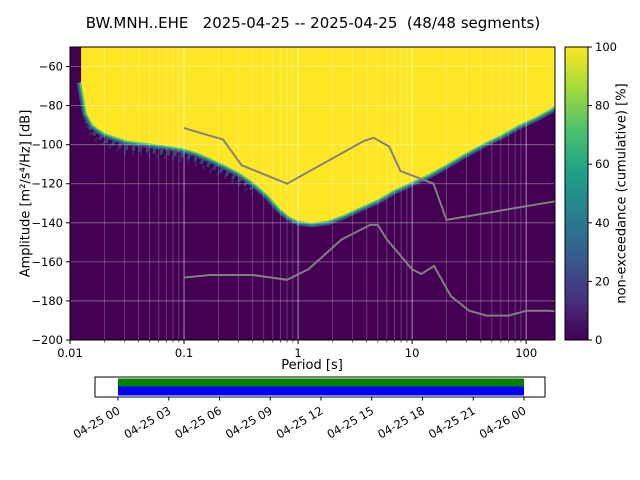 The height and width of the screenshot is (480, 640). I want to click on x-axis: 0.01 0.1 1 10 100, so click(297, 350).